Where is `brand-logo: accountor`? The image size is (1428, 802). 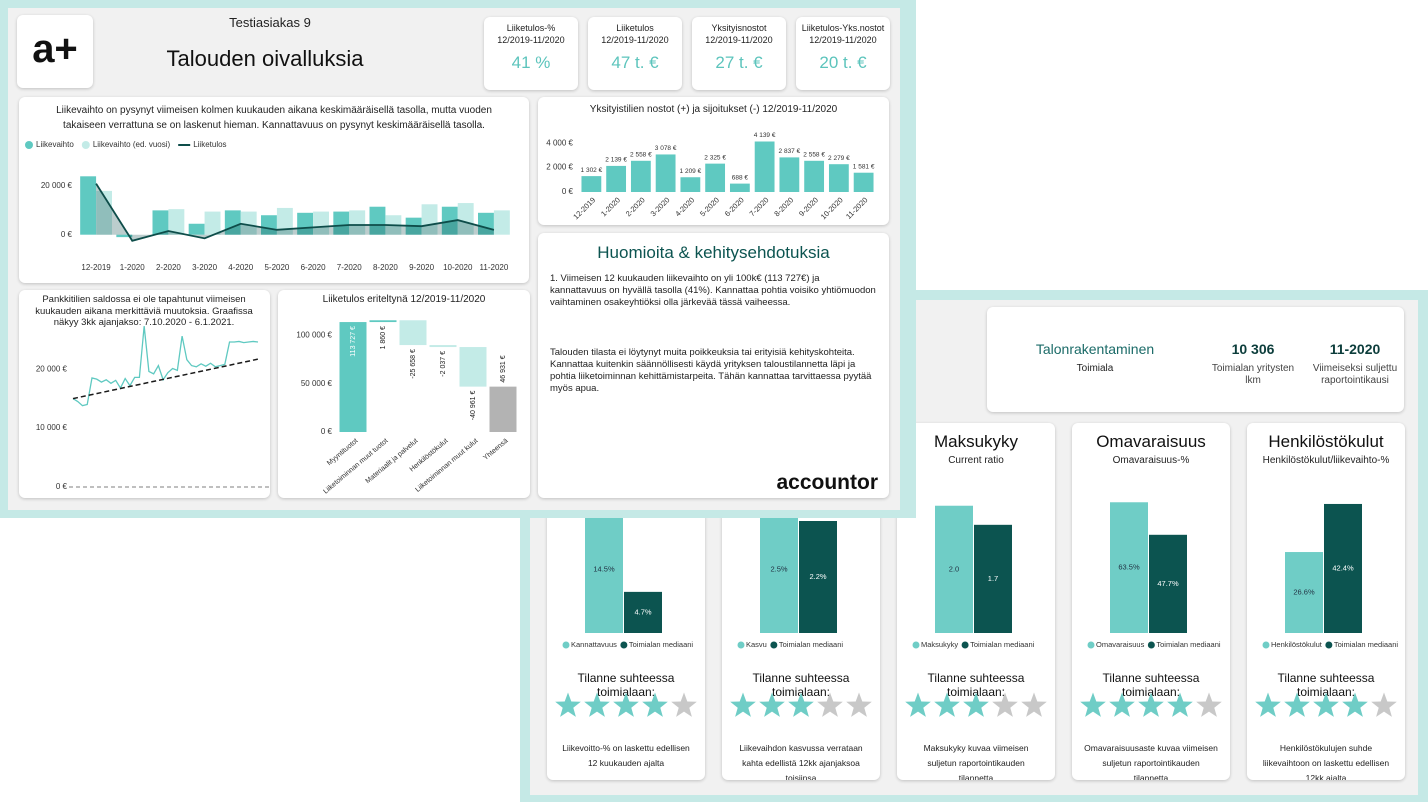 brand-logo: accountor is located at coordinates (827, 482).